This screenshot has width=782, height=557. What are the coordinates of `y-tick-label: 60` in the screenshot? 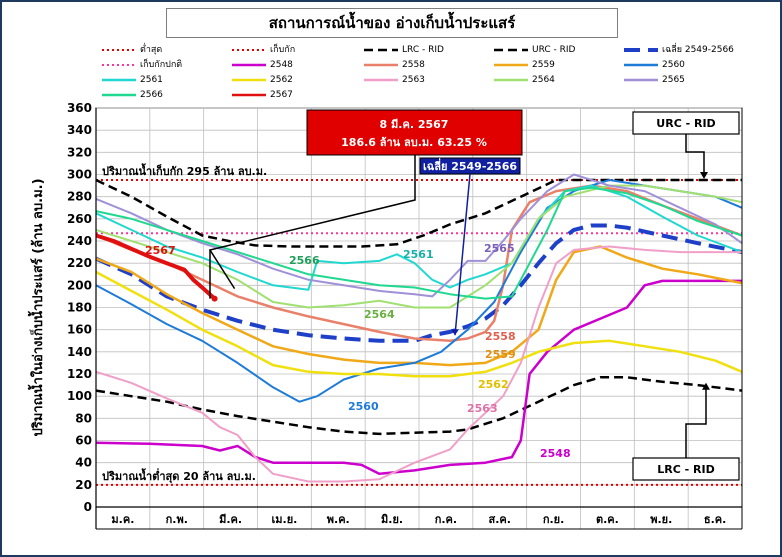 It's located at (83, 441).